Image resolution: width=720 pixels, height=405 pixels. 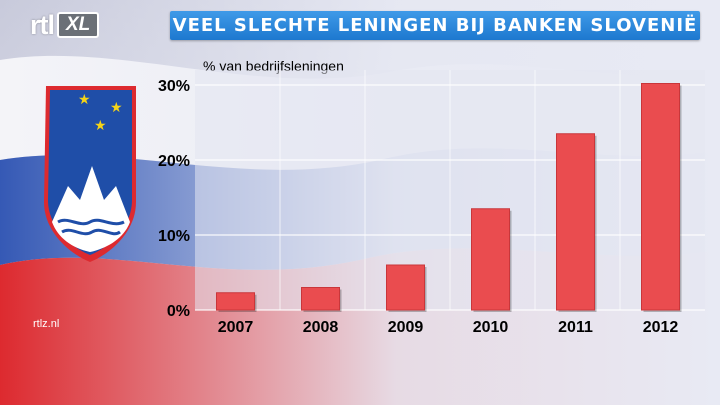 I want to click on channel-logo: rtl XL, so click(x=65, y=24).